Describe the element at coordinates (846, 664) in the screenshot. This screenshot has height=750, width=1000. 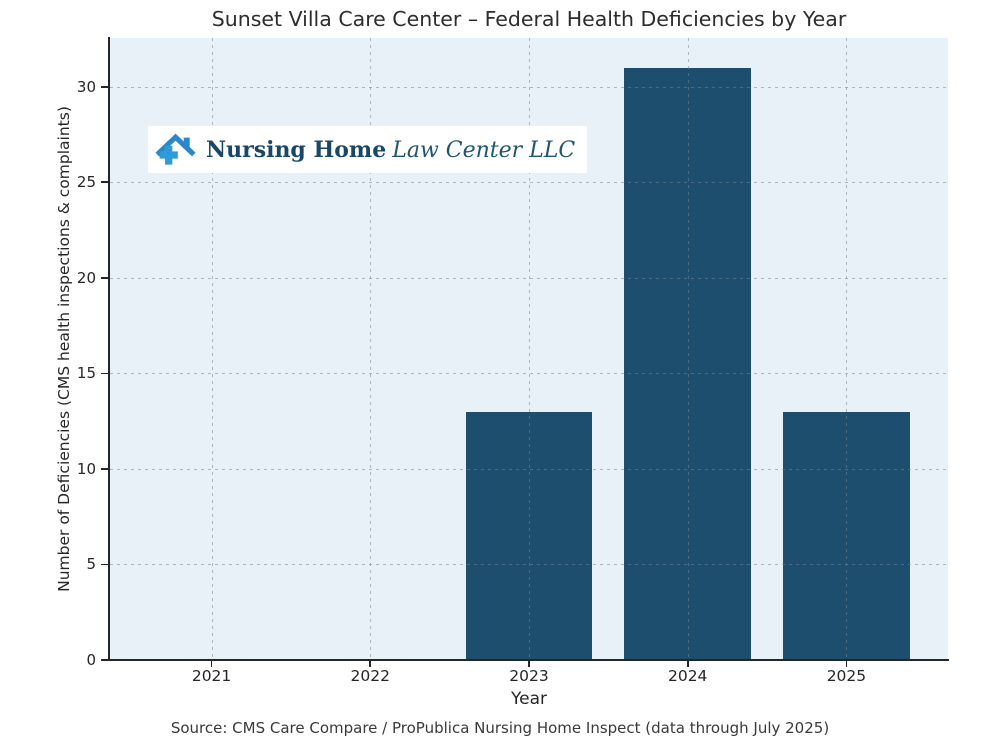
I see `x-tick-2025` at that location.